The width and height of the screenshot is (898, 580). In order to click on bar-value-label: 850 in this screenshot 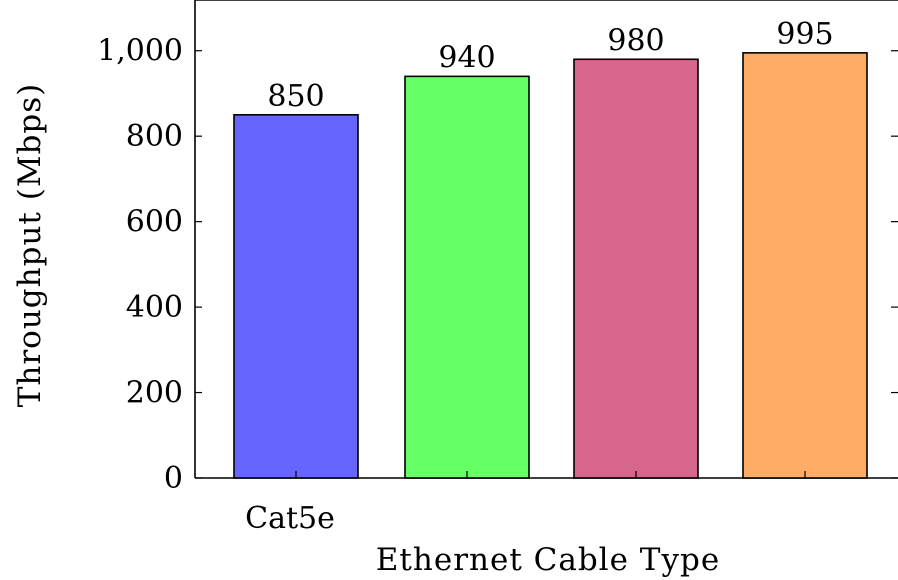, I will do `click(295, 96)`.